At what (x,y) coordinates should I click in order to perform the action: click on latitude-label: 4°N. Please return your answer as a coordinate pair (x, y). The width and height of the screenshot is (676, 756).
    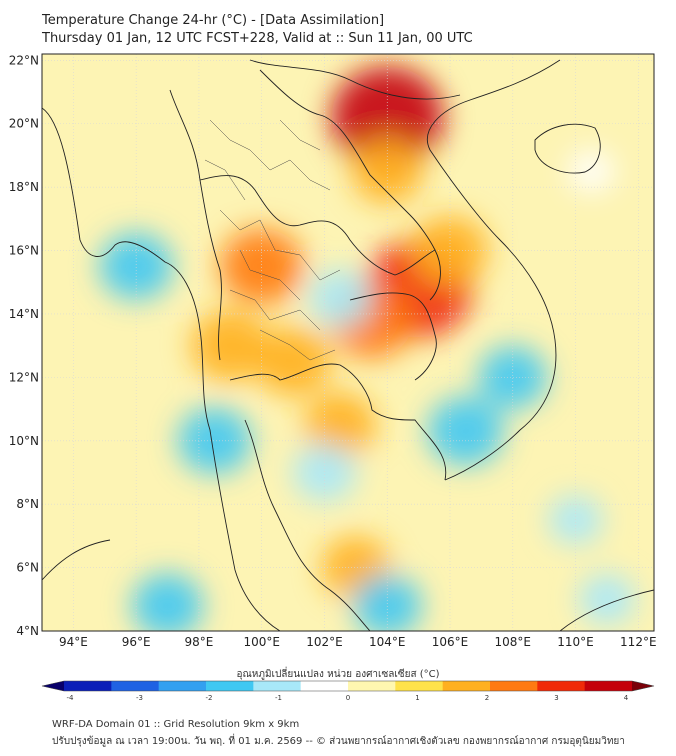
    Looking at the image, I should click on (27, 631).